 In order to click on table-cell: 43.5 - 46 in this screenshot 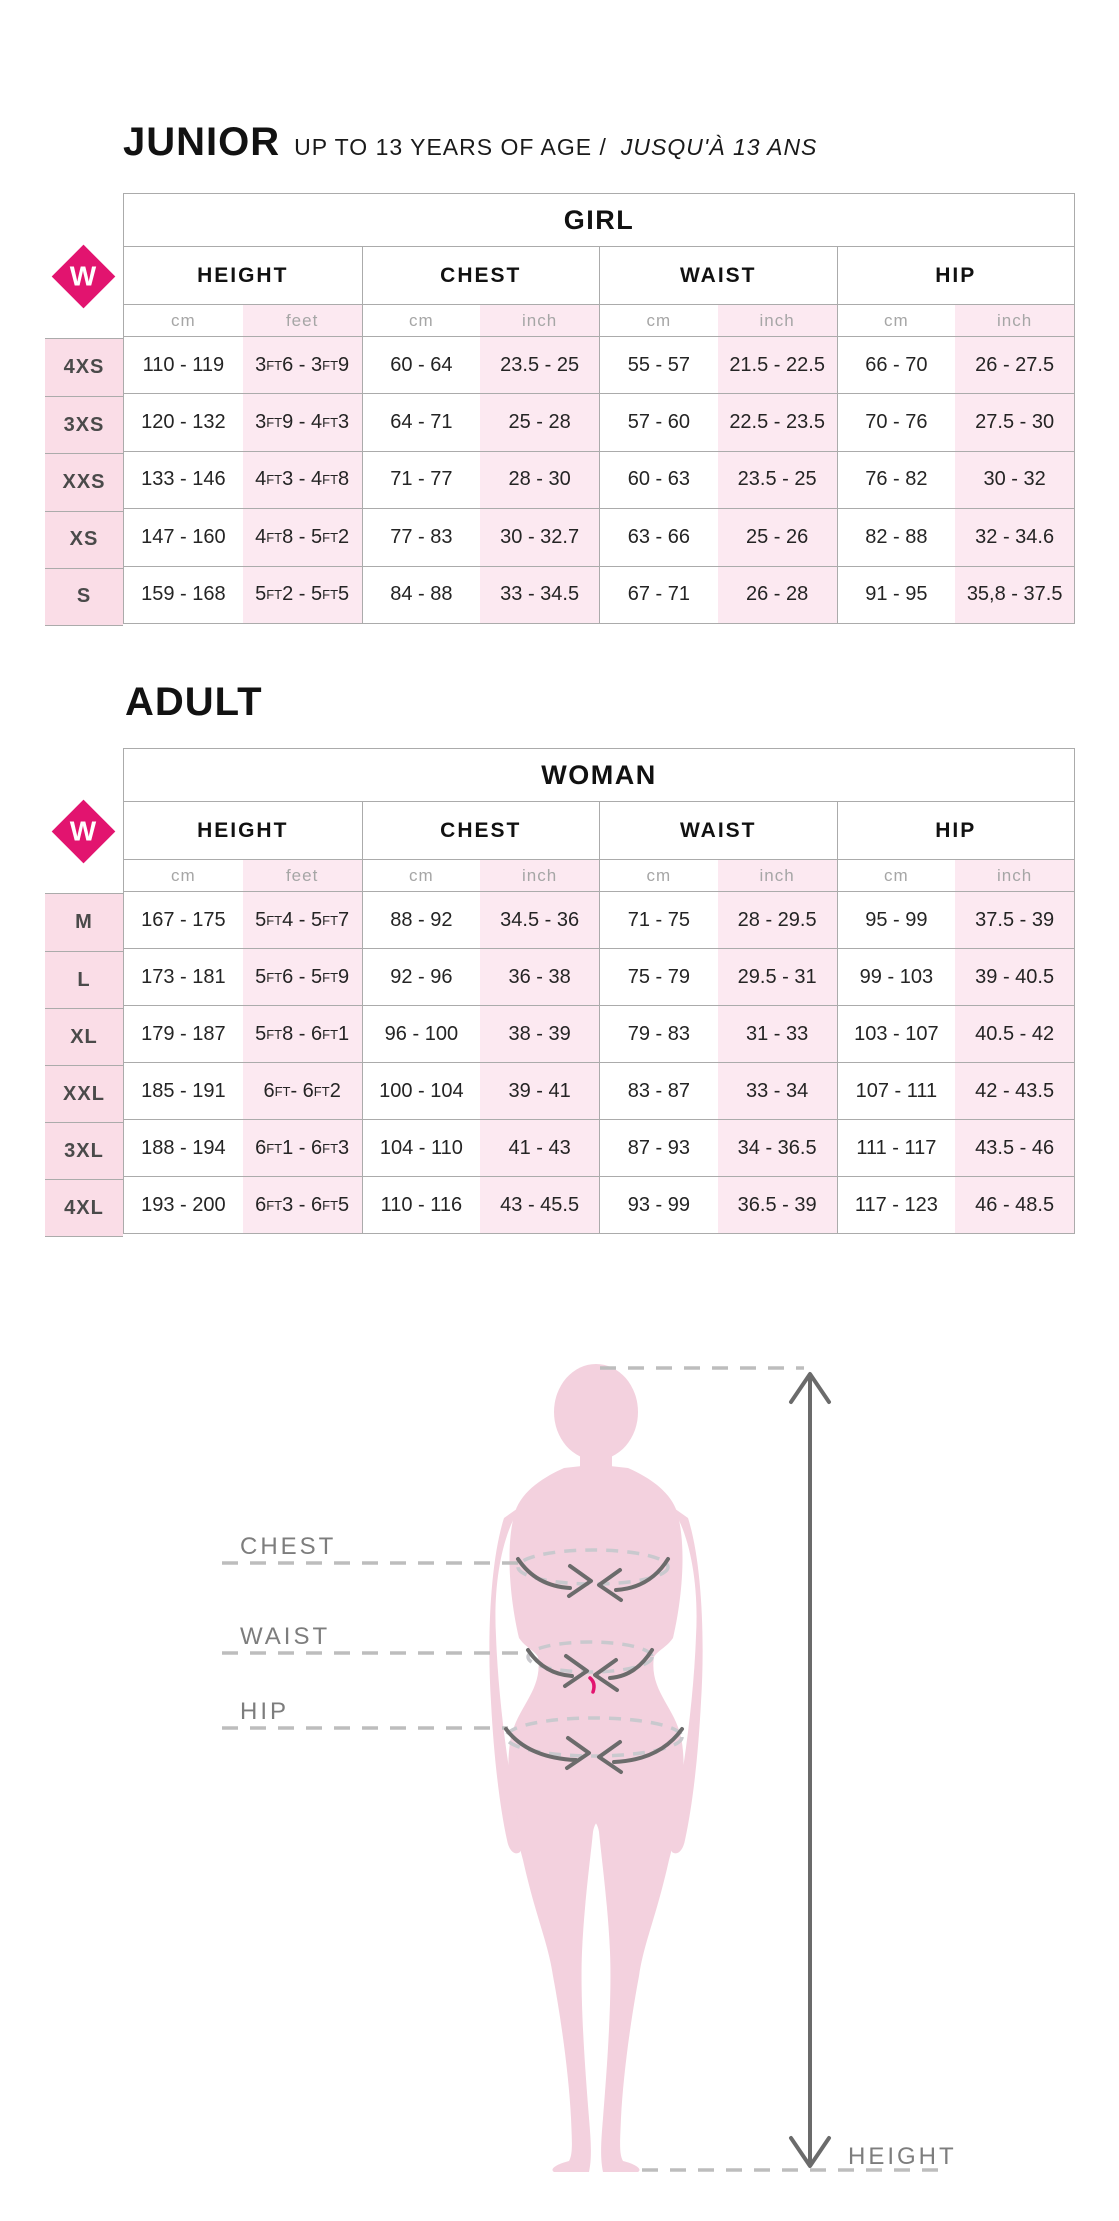, I will do `click(1014, 1147)`.